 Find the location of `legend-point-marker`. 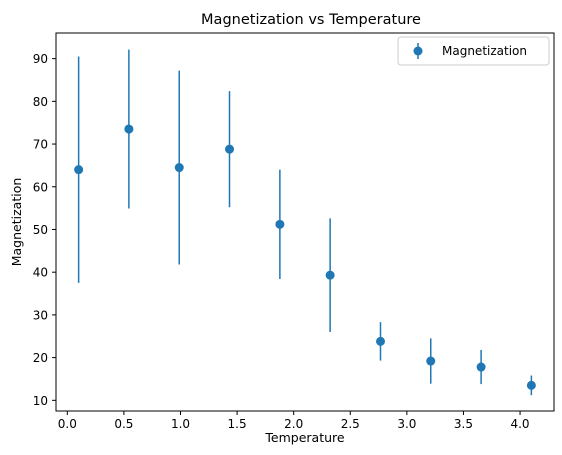

legend-point-marker is located at coordinates (418, 51).